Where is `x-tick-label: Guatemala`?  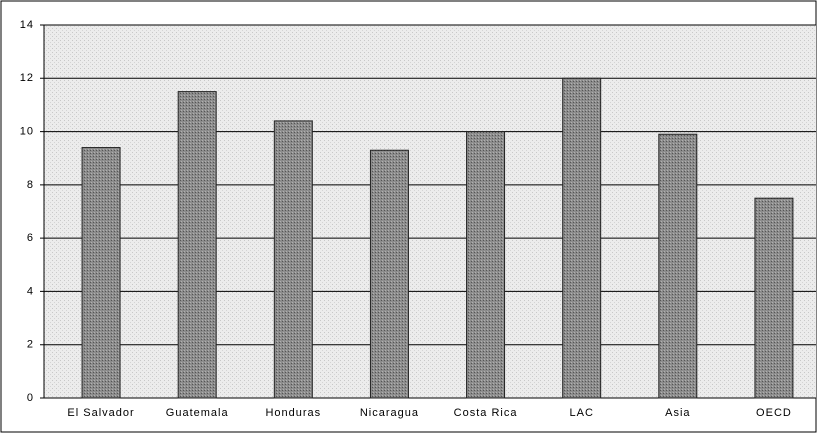 x-tick-label: Guatemala is located at coordinates (197, 413).